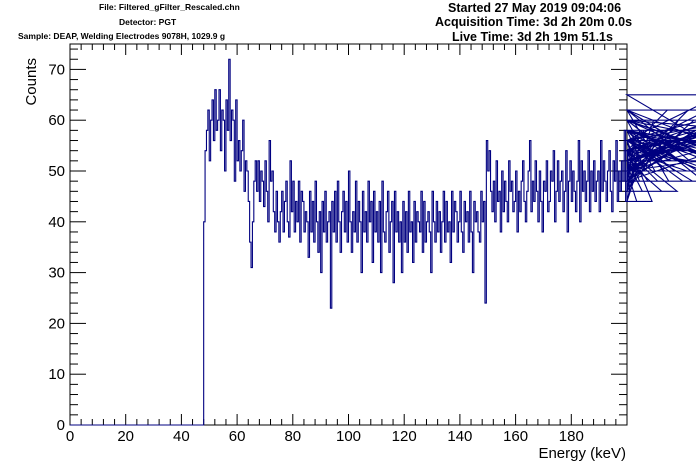  What do you see at coordinates (571, 436) in the screenshot?
I see `x-tick-label: 180` at bounding box center [571, 436].